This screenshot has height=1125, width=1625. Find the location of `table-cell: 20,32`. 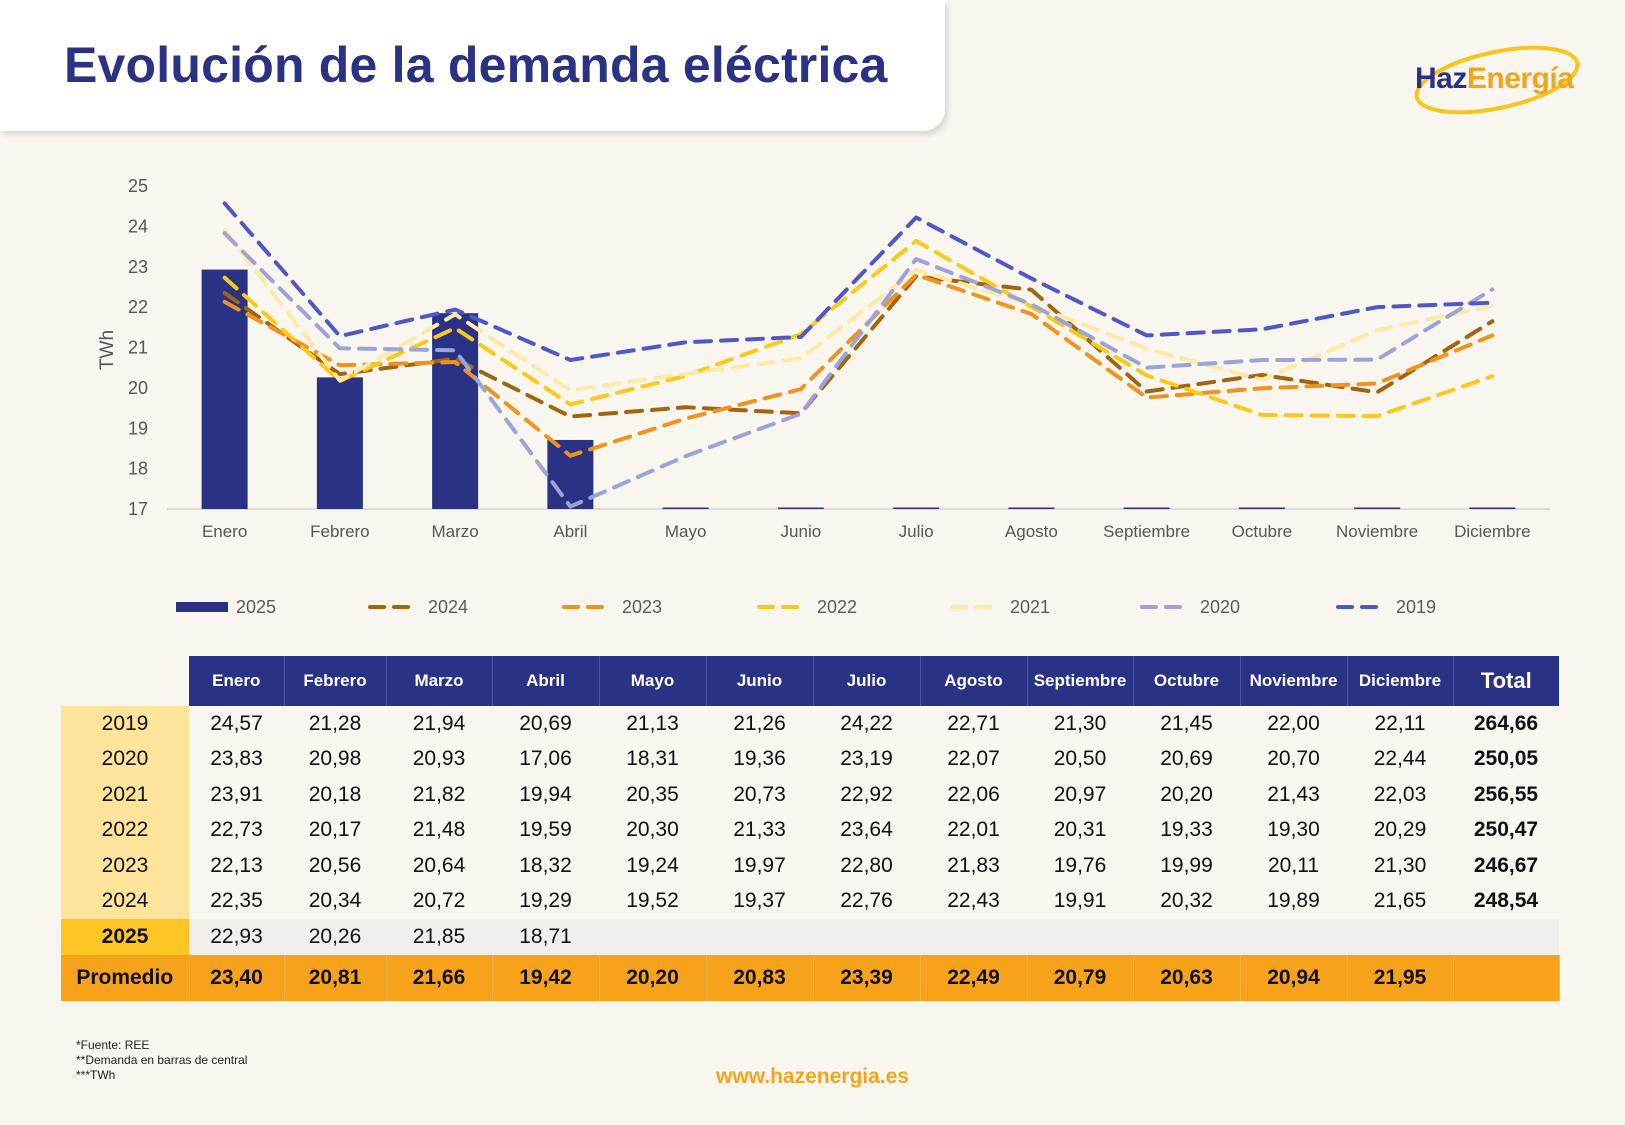

table-cell: 20,32 is located at coordinates (1186, 901).